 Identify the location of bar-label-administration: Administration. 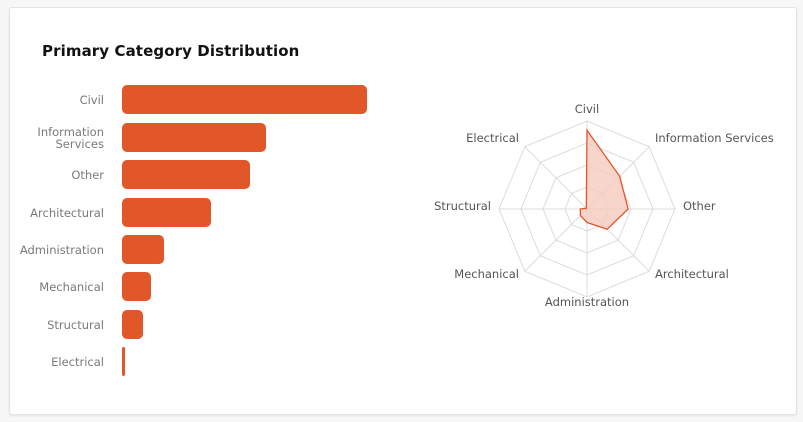
(61, 250).